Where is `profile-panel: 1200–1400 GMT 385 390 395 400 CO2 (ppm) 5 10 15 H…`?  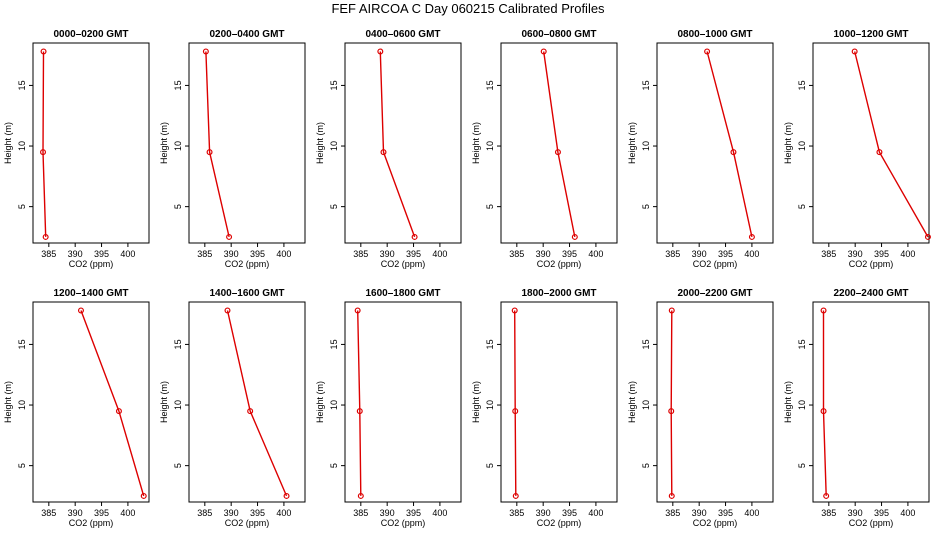 profile-panel: 1200–1400 GMT 385 390 395 400 CO2 (ppm) 5 10 15 H… is located at coordinates (76, 408).